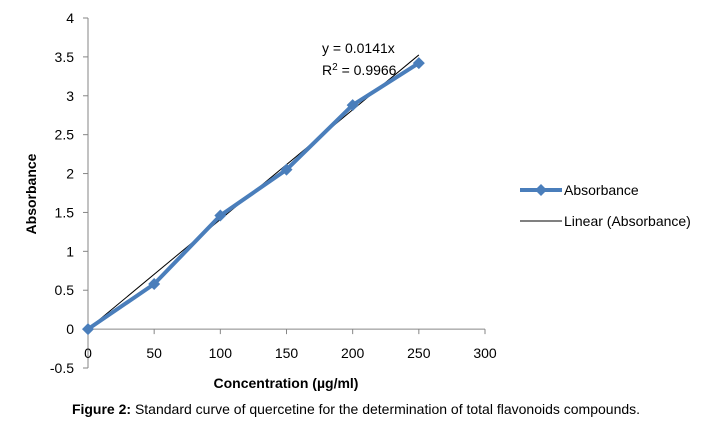 Image resolution: width=712 pixels, height=429 pixels. What do you see at coordinates (70, 96) in the screenshot?
I see `y-tick-label: 3` at bounding box center [70, 96].